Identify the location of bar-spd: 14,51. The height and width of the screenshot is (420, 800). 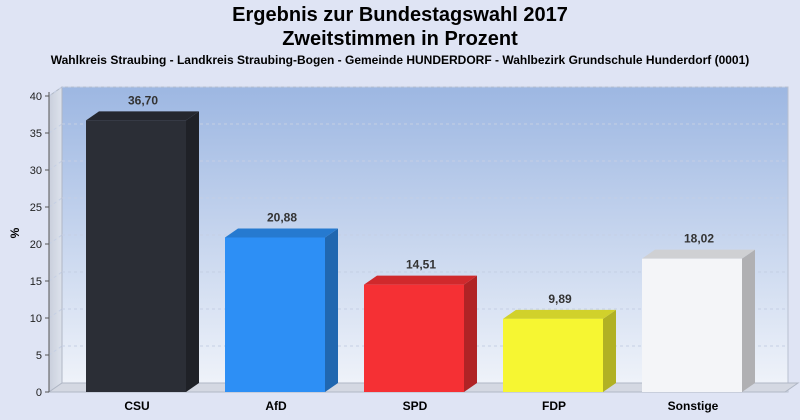
(420, 325).